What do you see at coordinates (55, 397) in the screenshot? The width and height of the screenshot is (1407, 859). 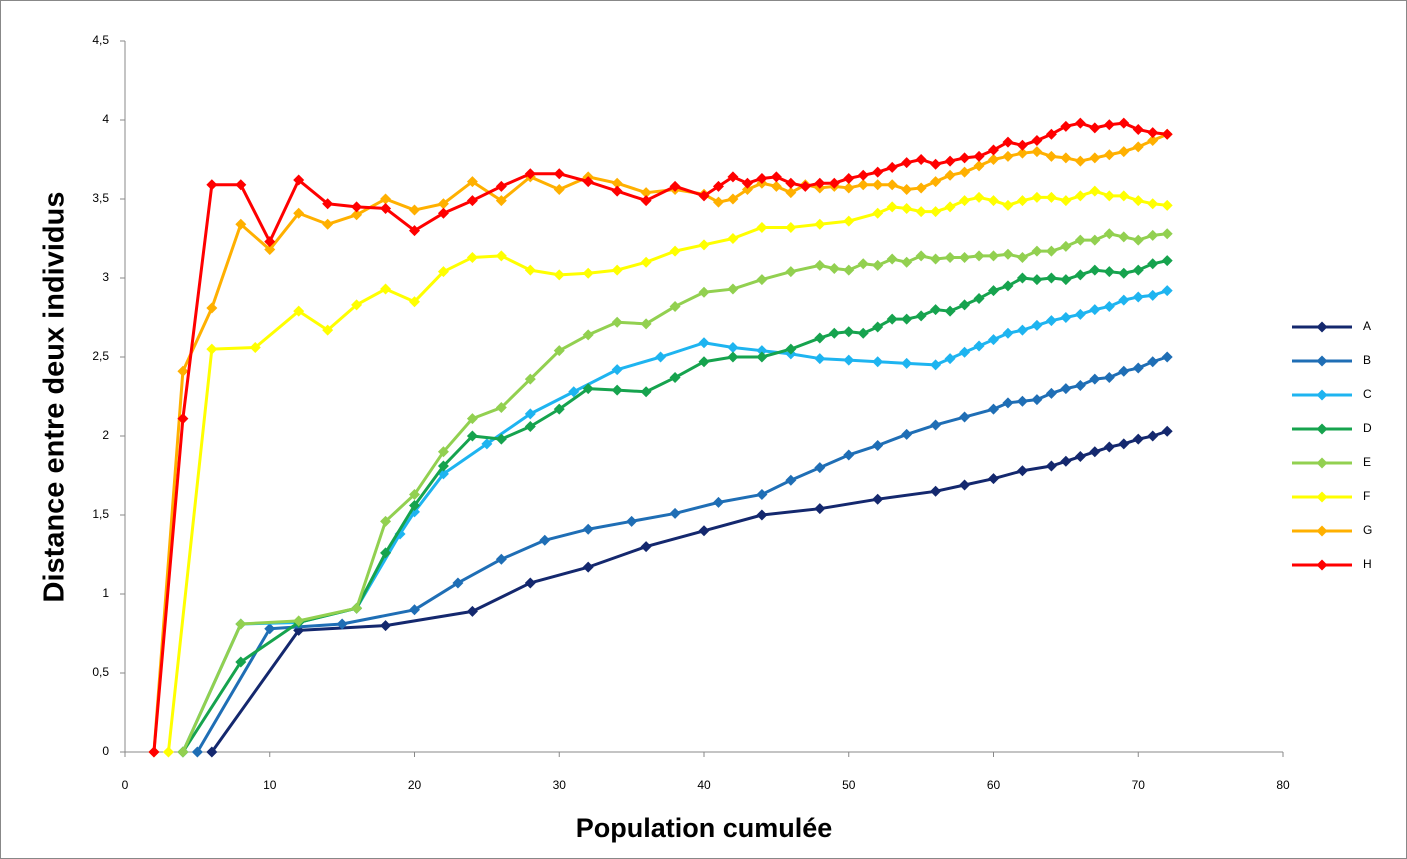 I see `y-axis-title: Distance entre deux individus` at bounding box center [55, 397].